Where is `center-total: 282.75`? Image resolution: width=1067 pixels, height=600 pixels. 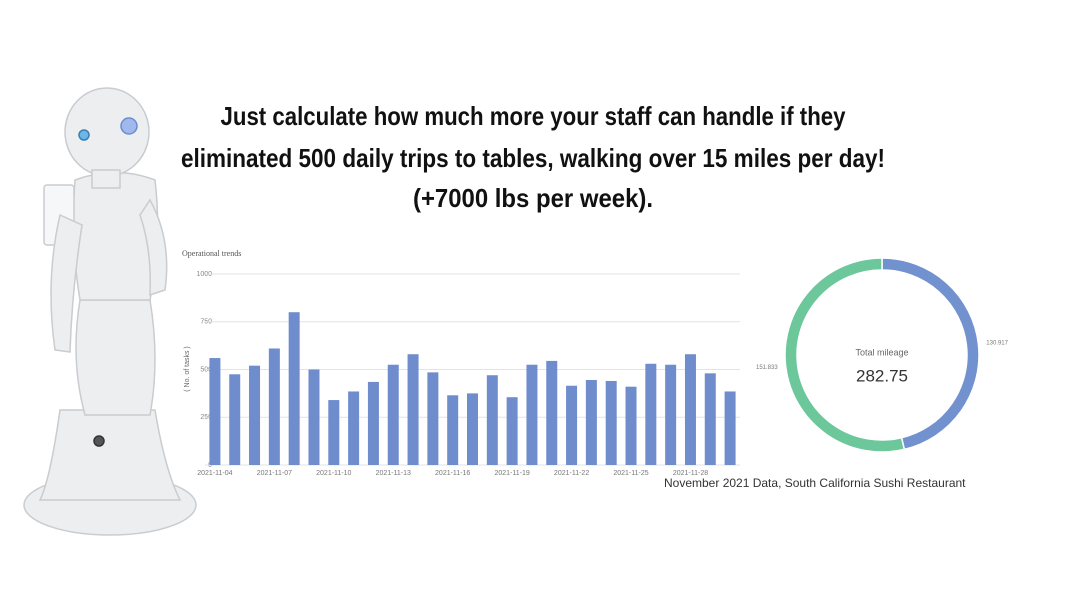 center-total: 282.75 is located at coordinates (882, 375).